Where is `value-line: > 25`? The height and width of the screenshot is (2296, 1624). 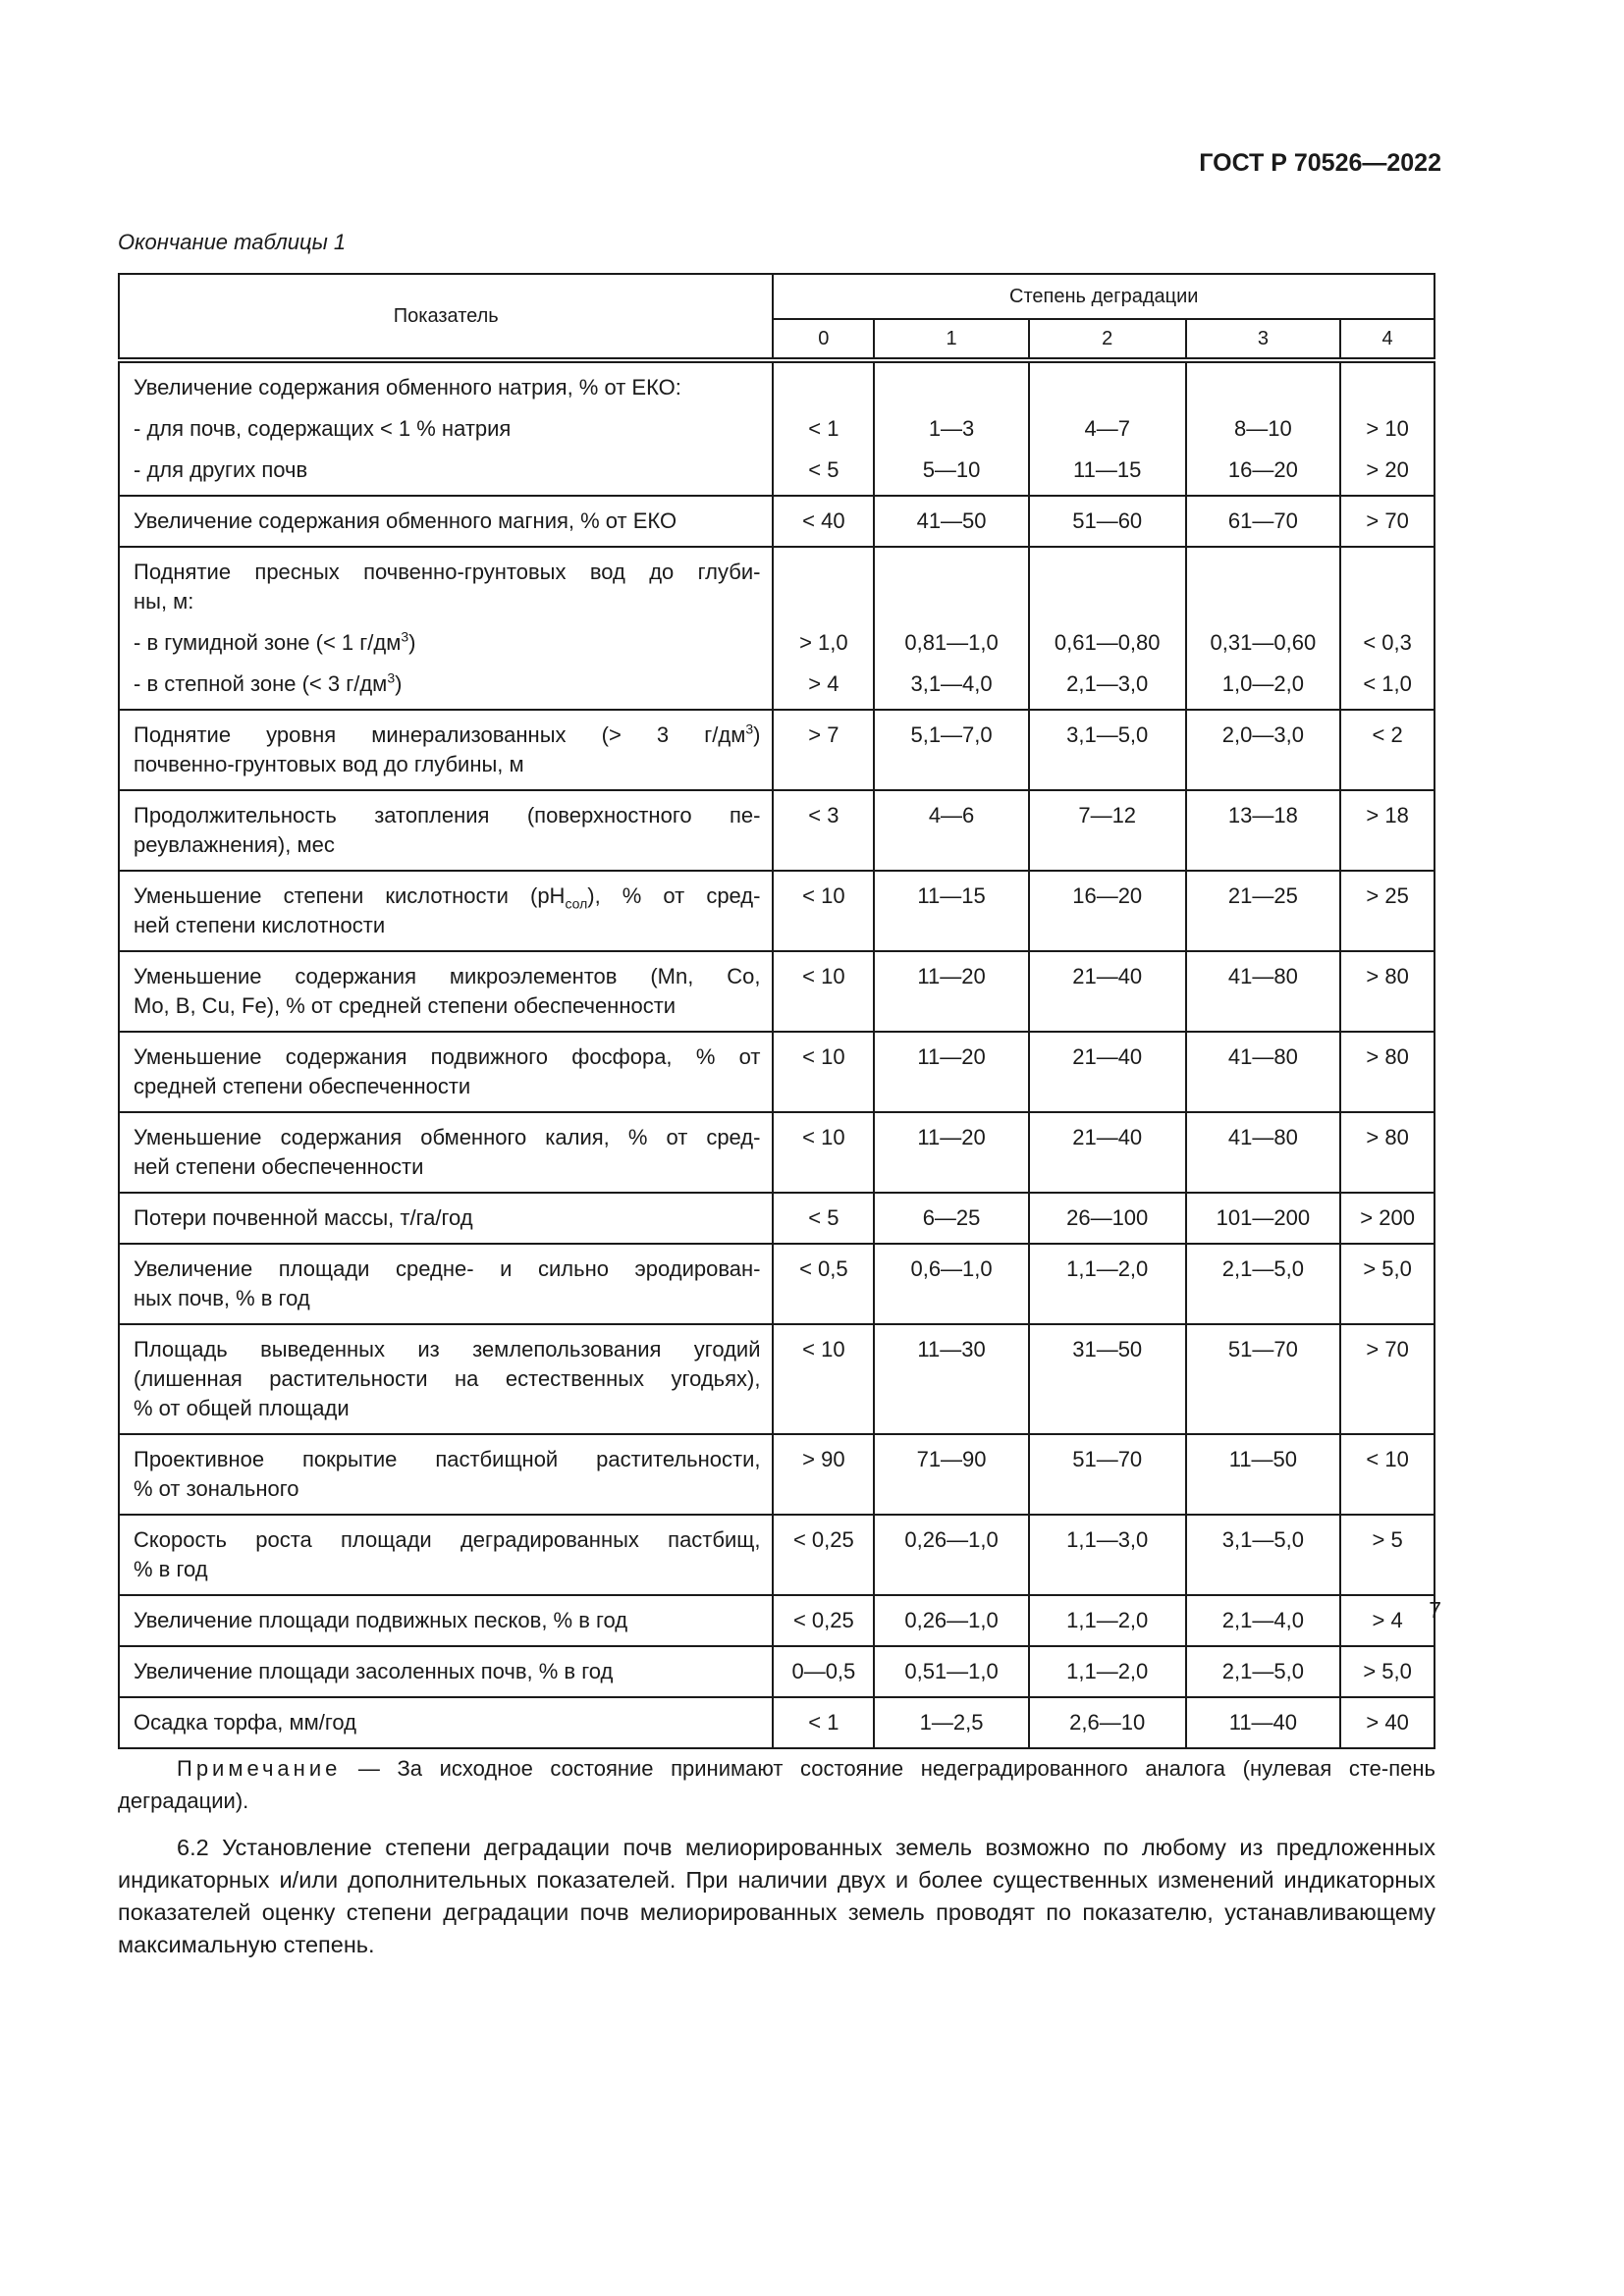 value-line: > 25 is located at coordinates (1387, 895).